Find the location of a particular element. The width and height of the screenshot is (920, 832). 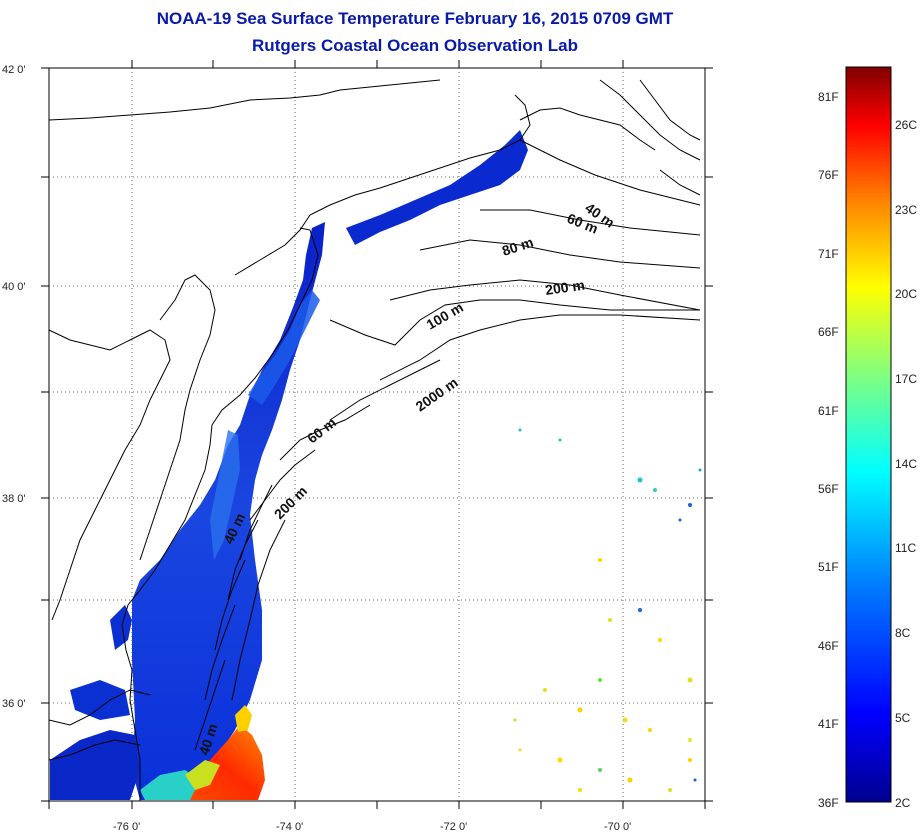

lat-label-40: 40 0' is located at coordinates (14, 287).